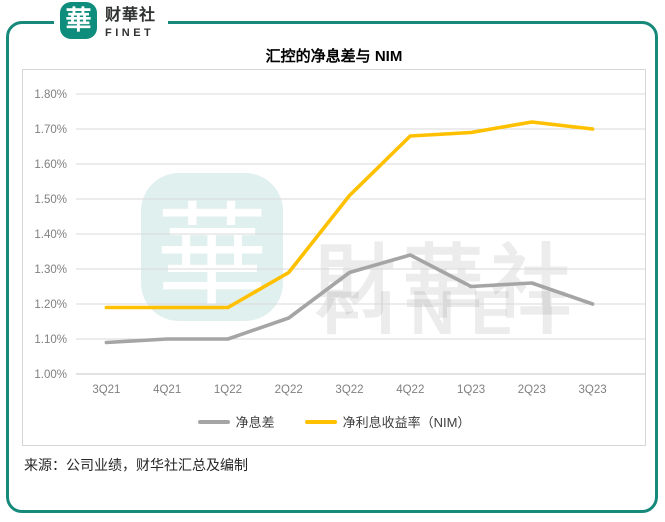 This screenshot has height=522, width=665. Describe the element at coordinates (50, 165) in the screenshot. I see `y-axis-tick-label: 1.60%` at that location.